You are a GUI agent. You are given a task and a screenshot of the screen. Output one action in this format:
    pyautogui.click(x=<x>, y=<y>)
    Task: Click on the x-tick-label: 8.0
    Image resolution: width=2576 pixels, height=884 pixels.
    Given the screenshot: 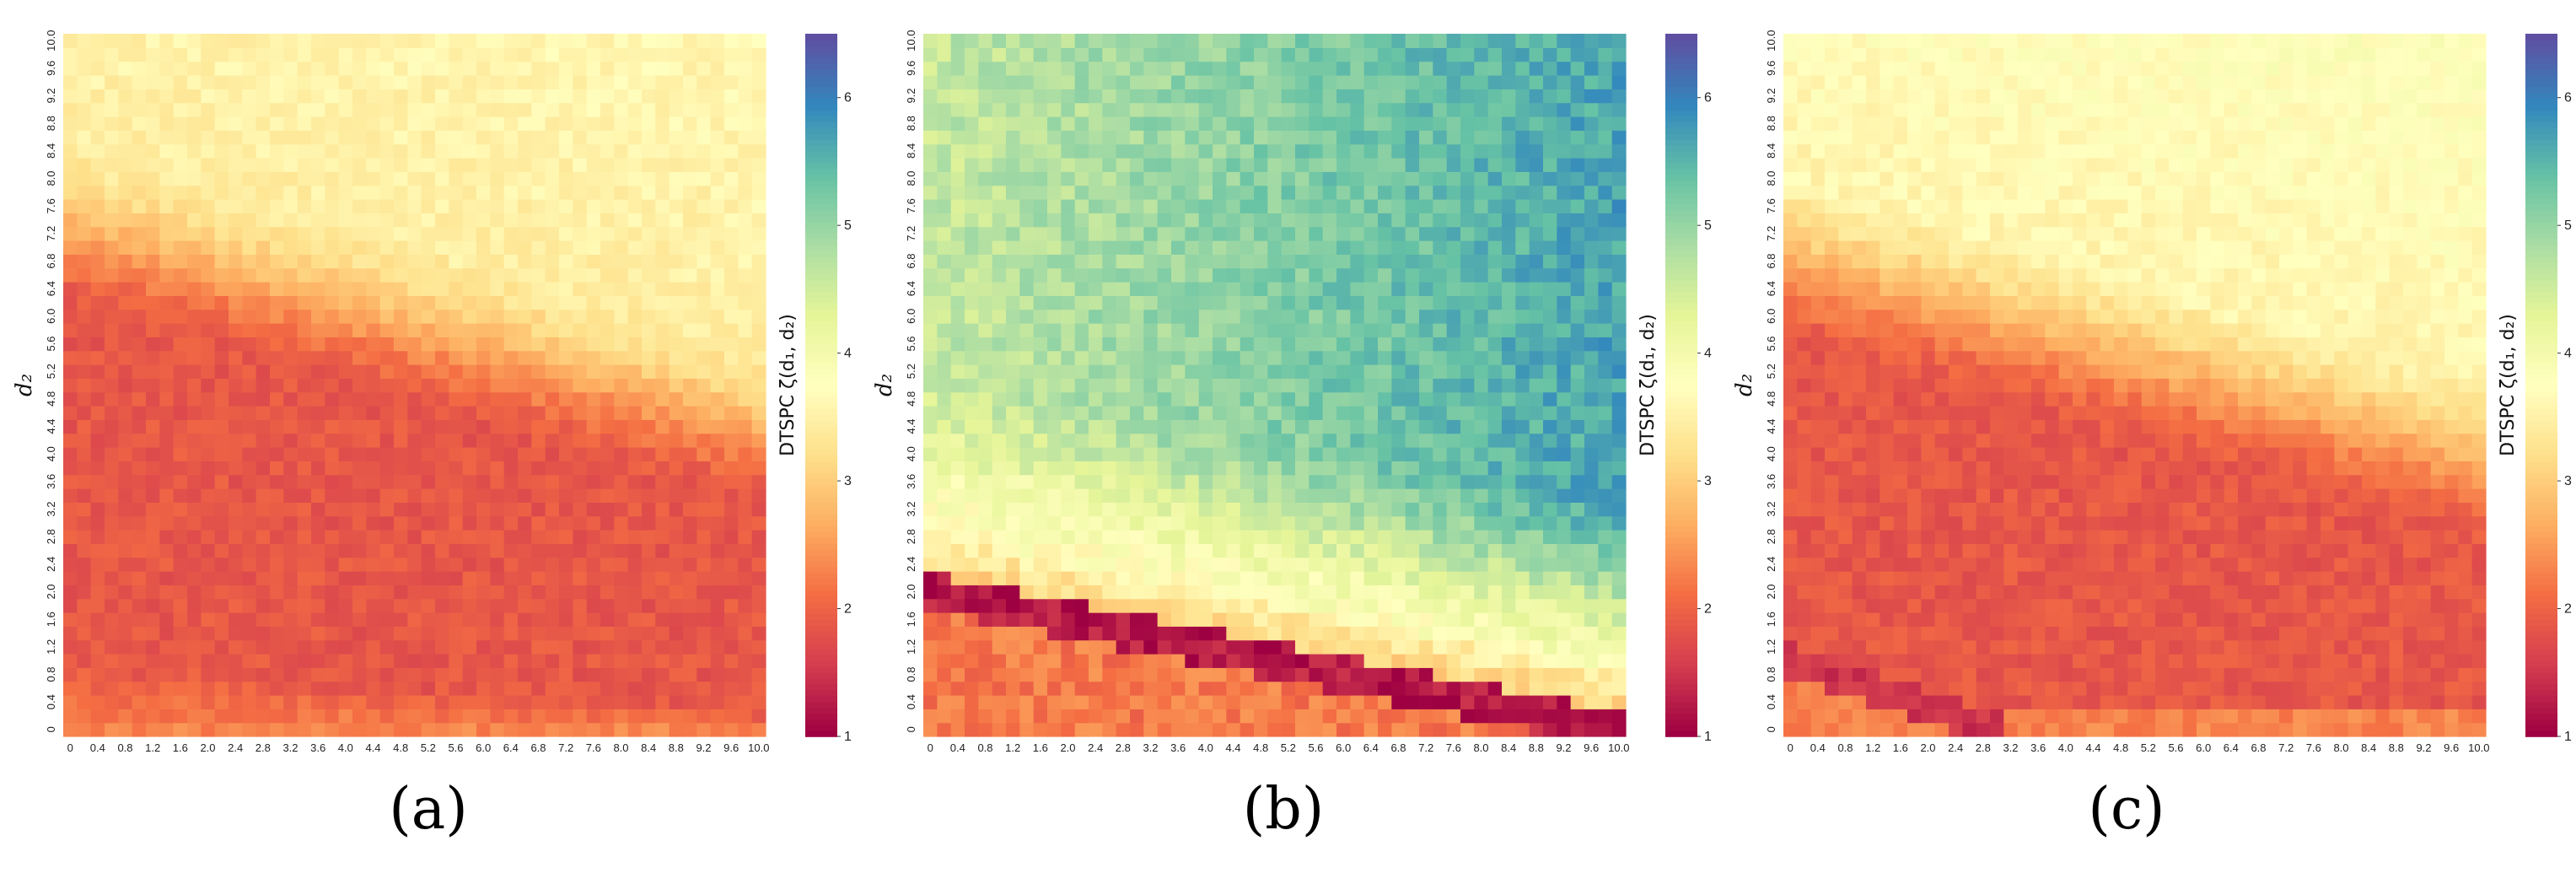 What is the action you would take?
    pyautogui.click(x=621, y=747)
    